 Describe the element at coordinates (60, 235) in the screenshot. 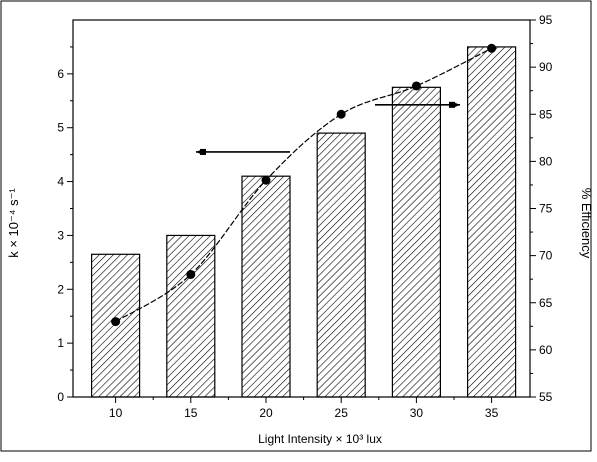

I see `y-left-tick-label: 3` at that location.